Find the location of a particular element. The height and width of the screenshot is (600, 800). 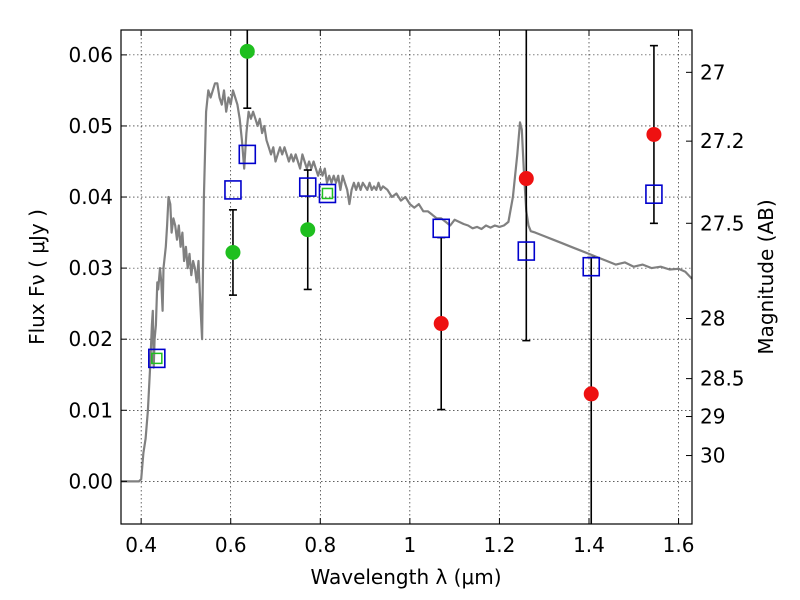

x-tick-label: 0.4 is located at coordinates (141, 545).